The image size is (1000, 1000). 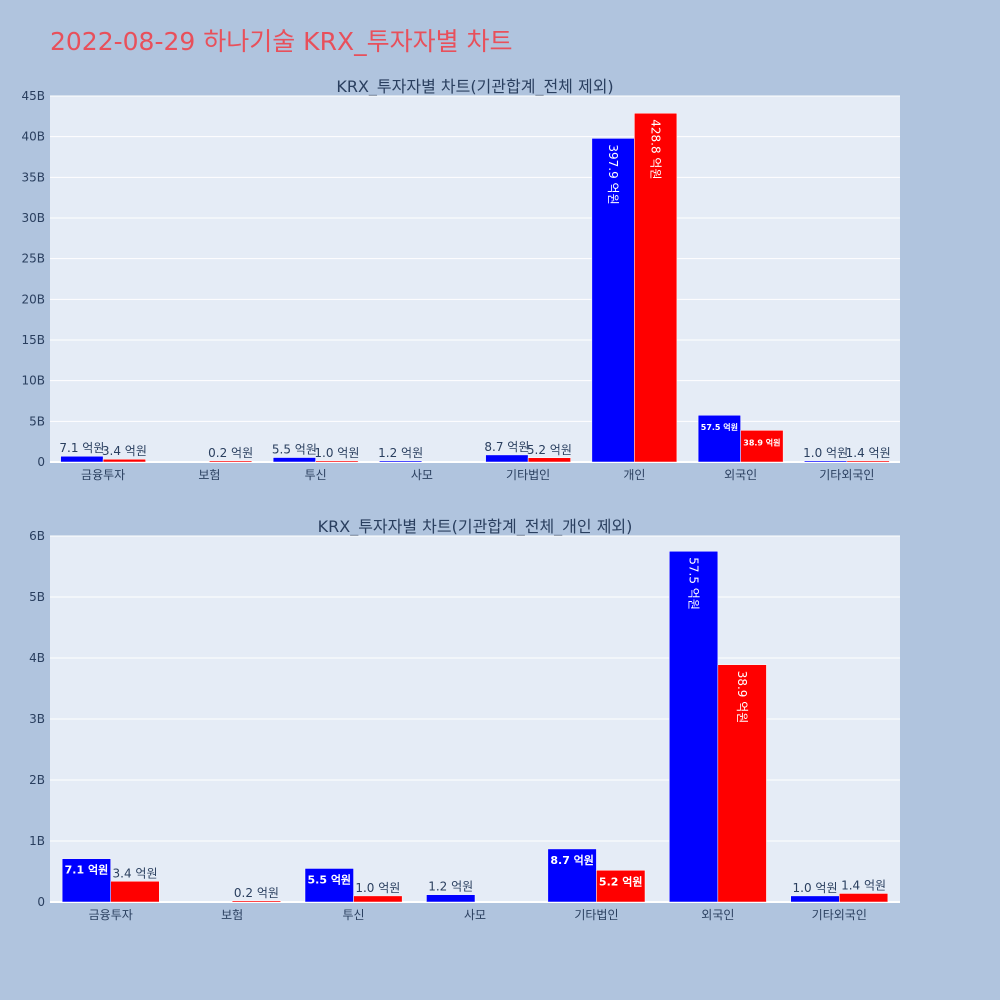 I want to click on y-tick-label: 2B, so click(x=37, y=780).